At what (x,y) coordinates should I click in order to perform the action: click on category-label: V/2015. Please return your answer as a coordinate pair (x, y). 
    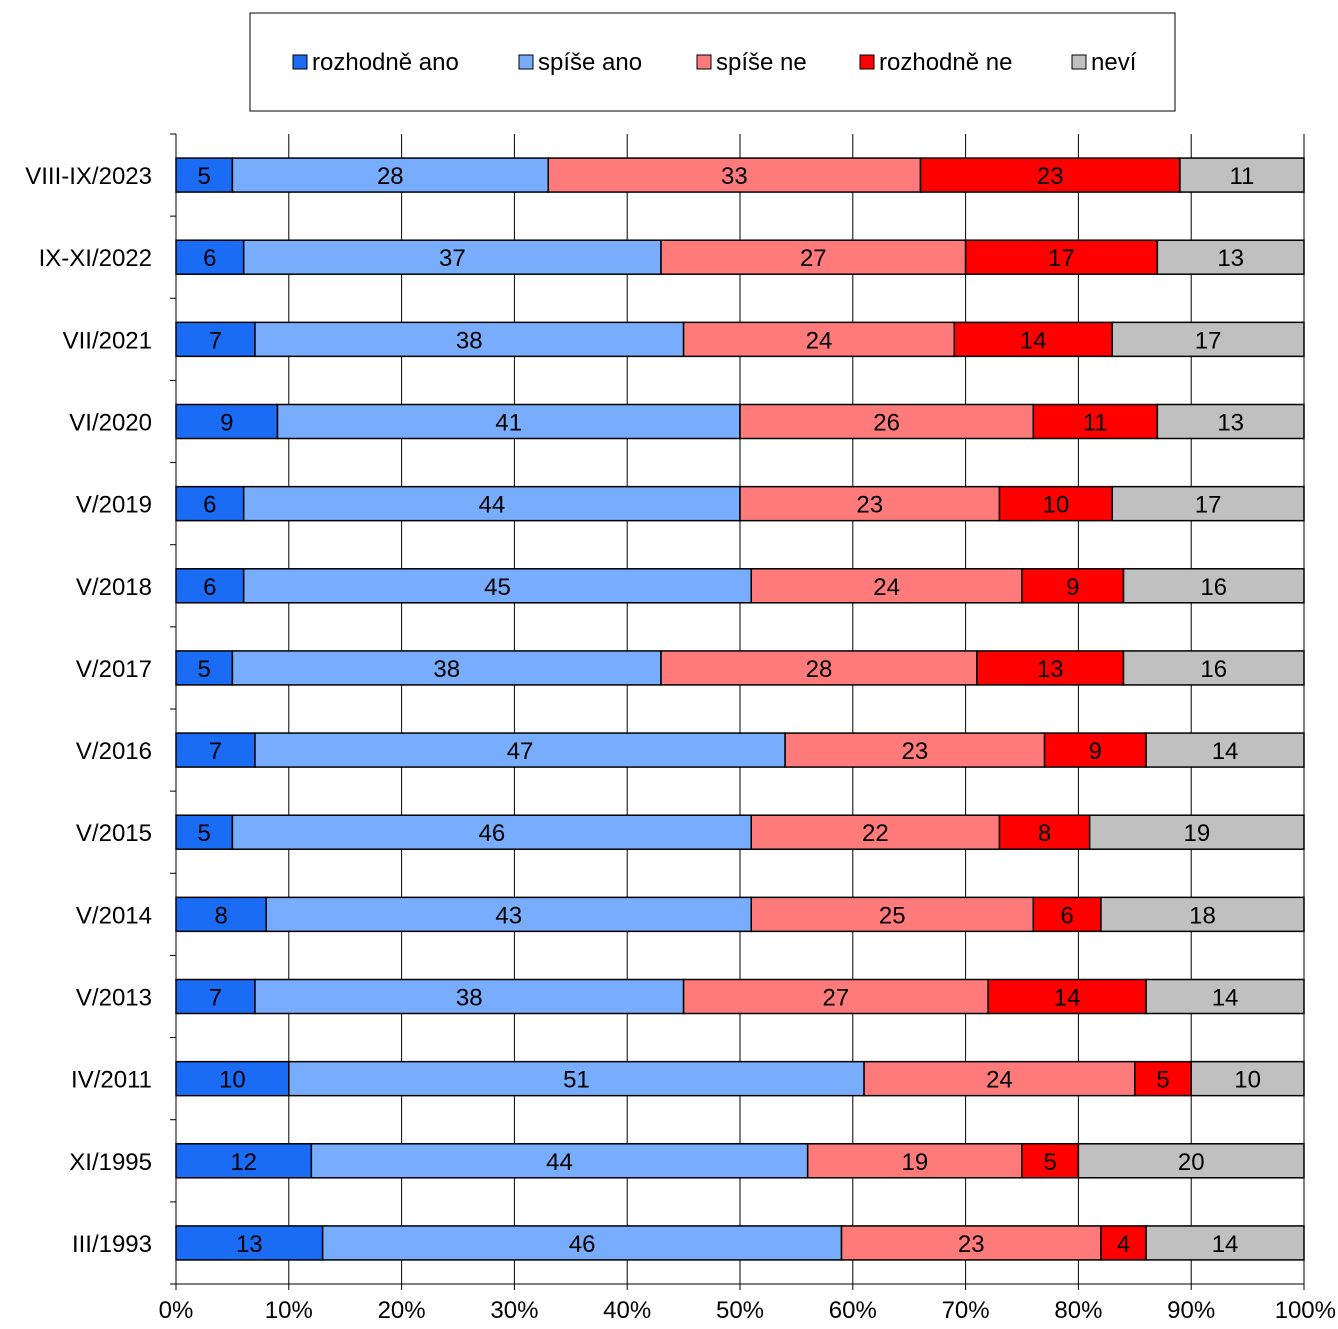
    Looking at the image, I should click on (114, 833).